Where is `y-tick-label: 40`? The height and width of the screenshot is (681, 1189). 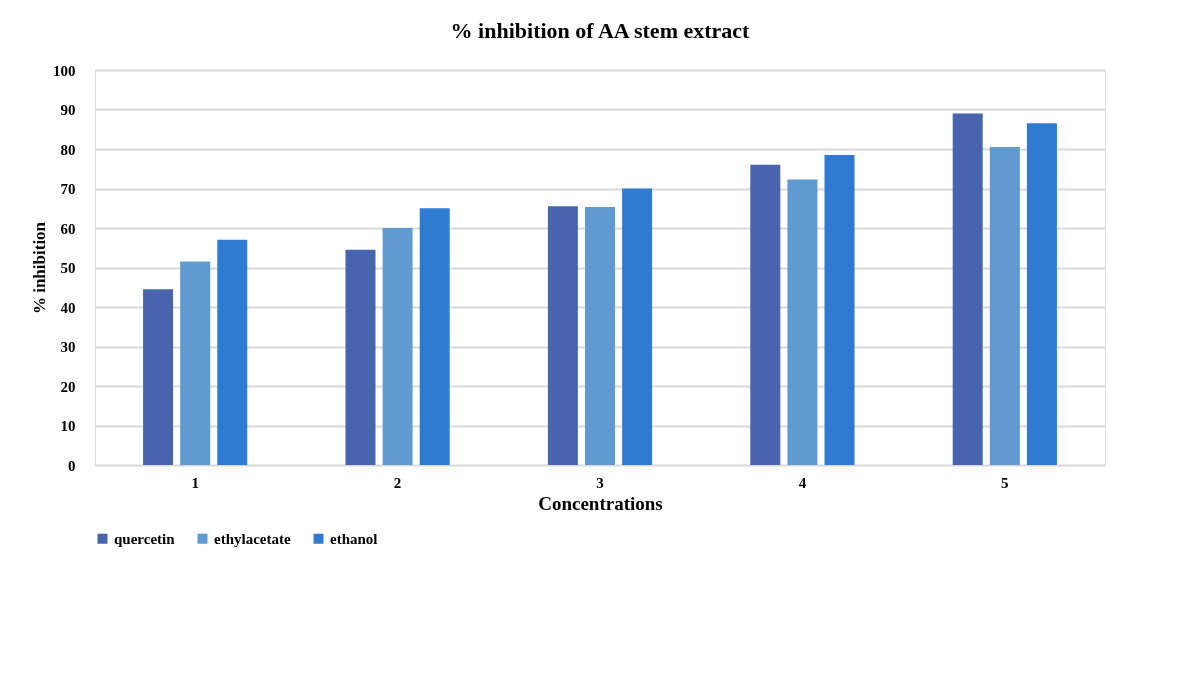 y-tick-label: 40 is located at coordinates (68, 307).